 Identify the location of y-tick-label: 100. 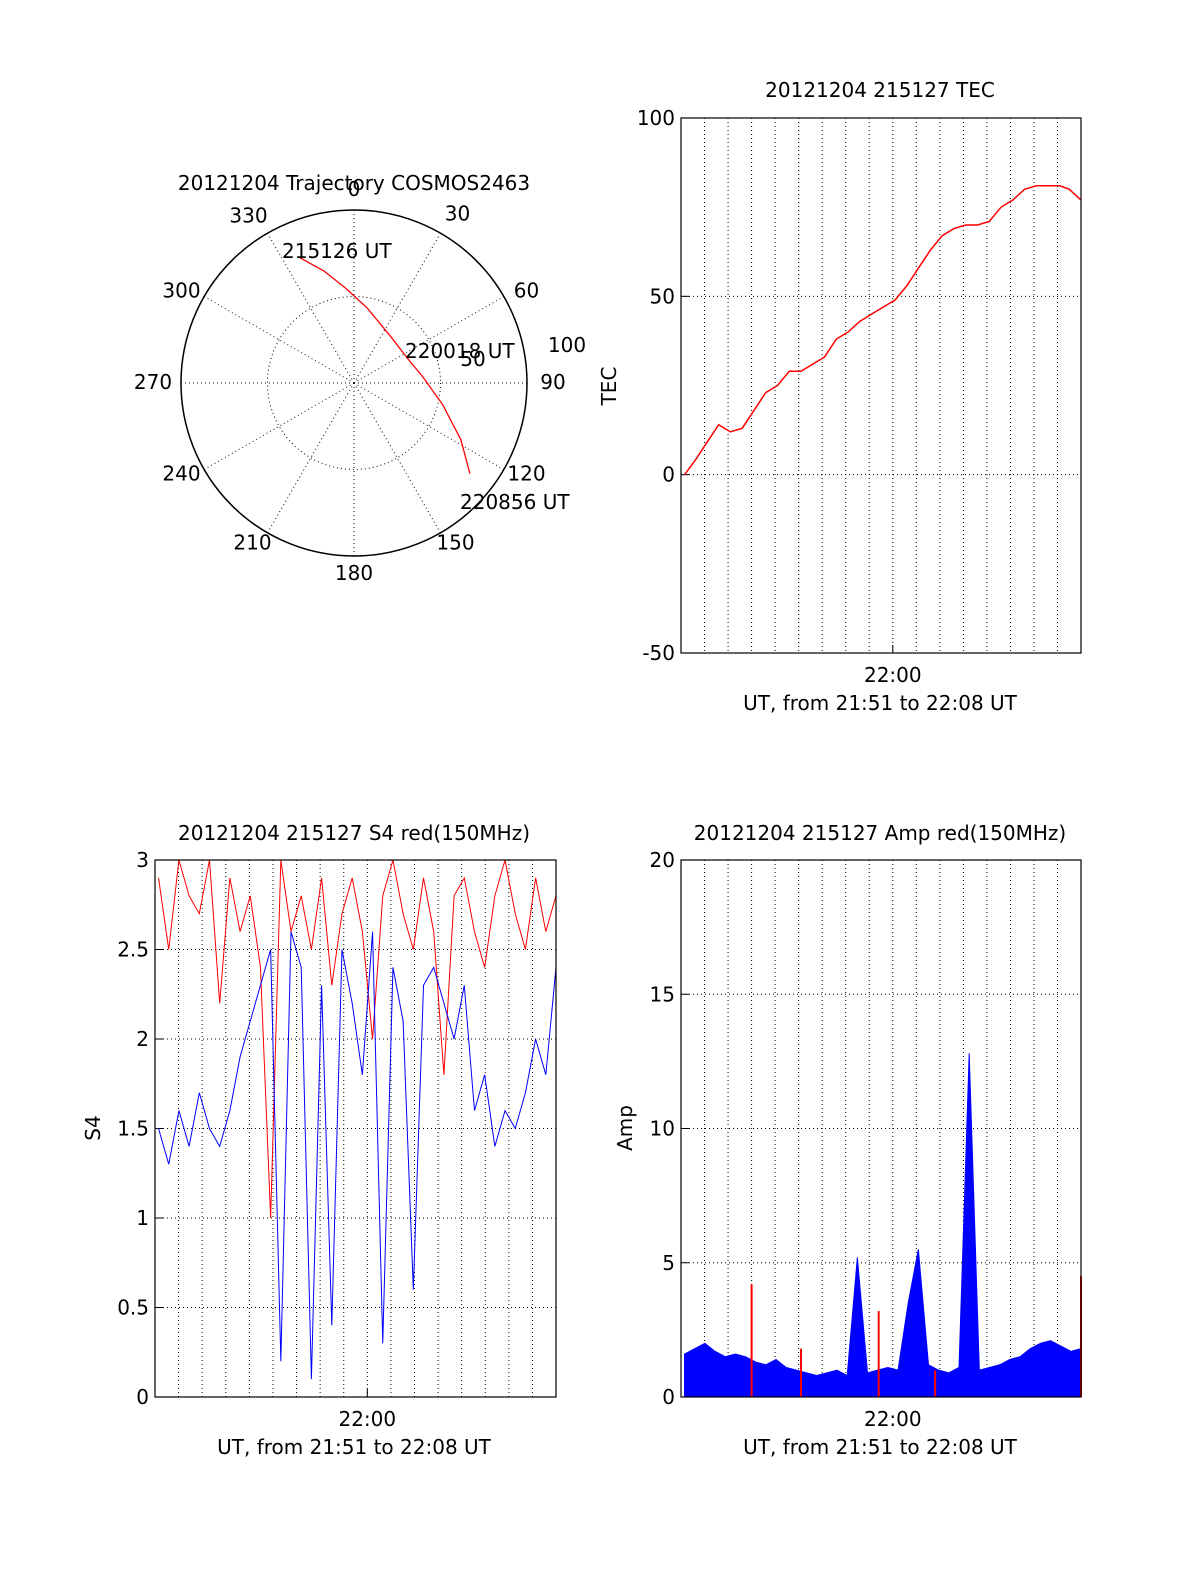
(656, 118).